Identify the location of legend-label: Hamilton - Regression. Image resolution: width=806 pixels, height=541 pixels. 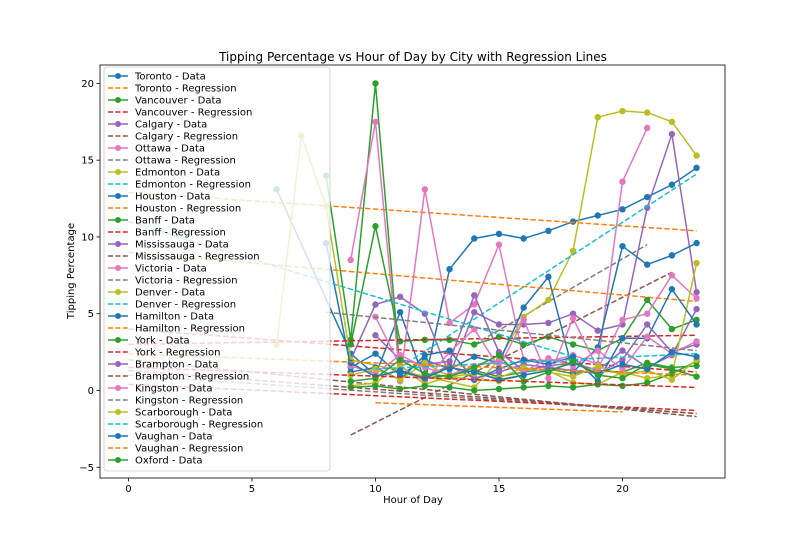
(190, 329).